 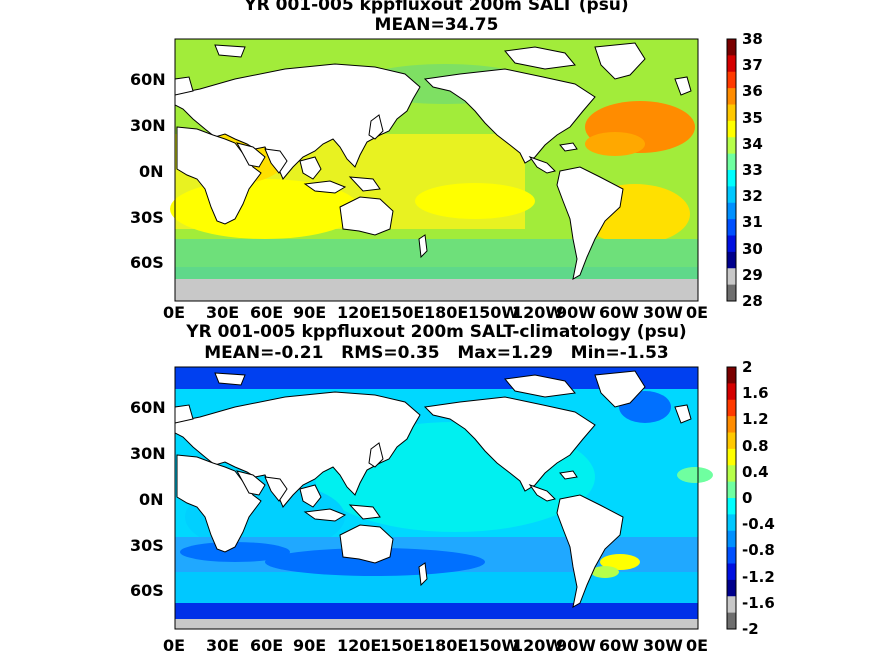 What do you see at coordinates (755, 393) in the screenshot?
I see `p2-colorbar-tick-1: 1.6` at bounding box center [755, 393].